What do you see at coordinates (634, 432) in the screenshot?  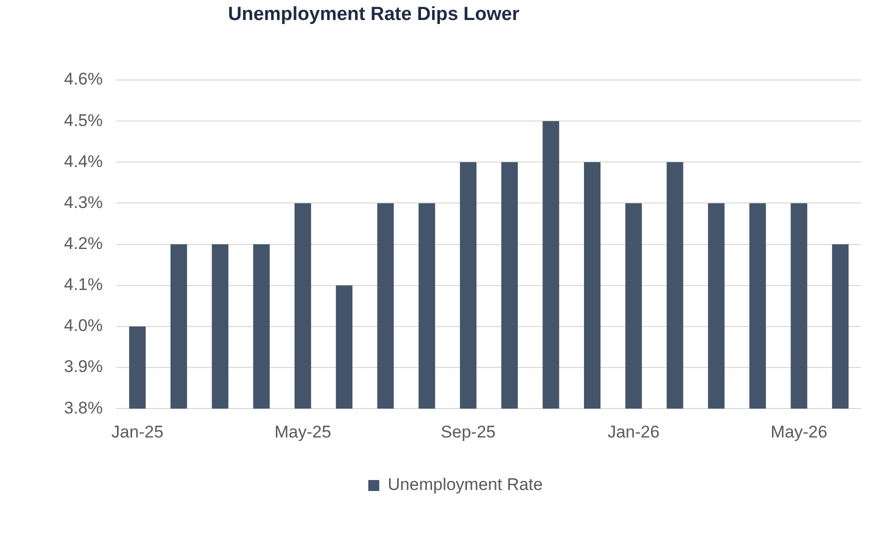 I see `x-tick-label: Jan-26` at bounding box center [634, 432].